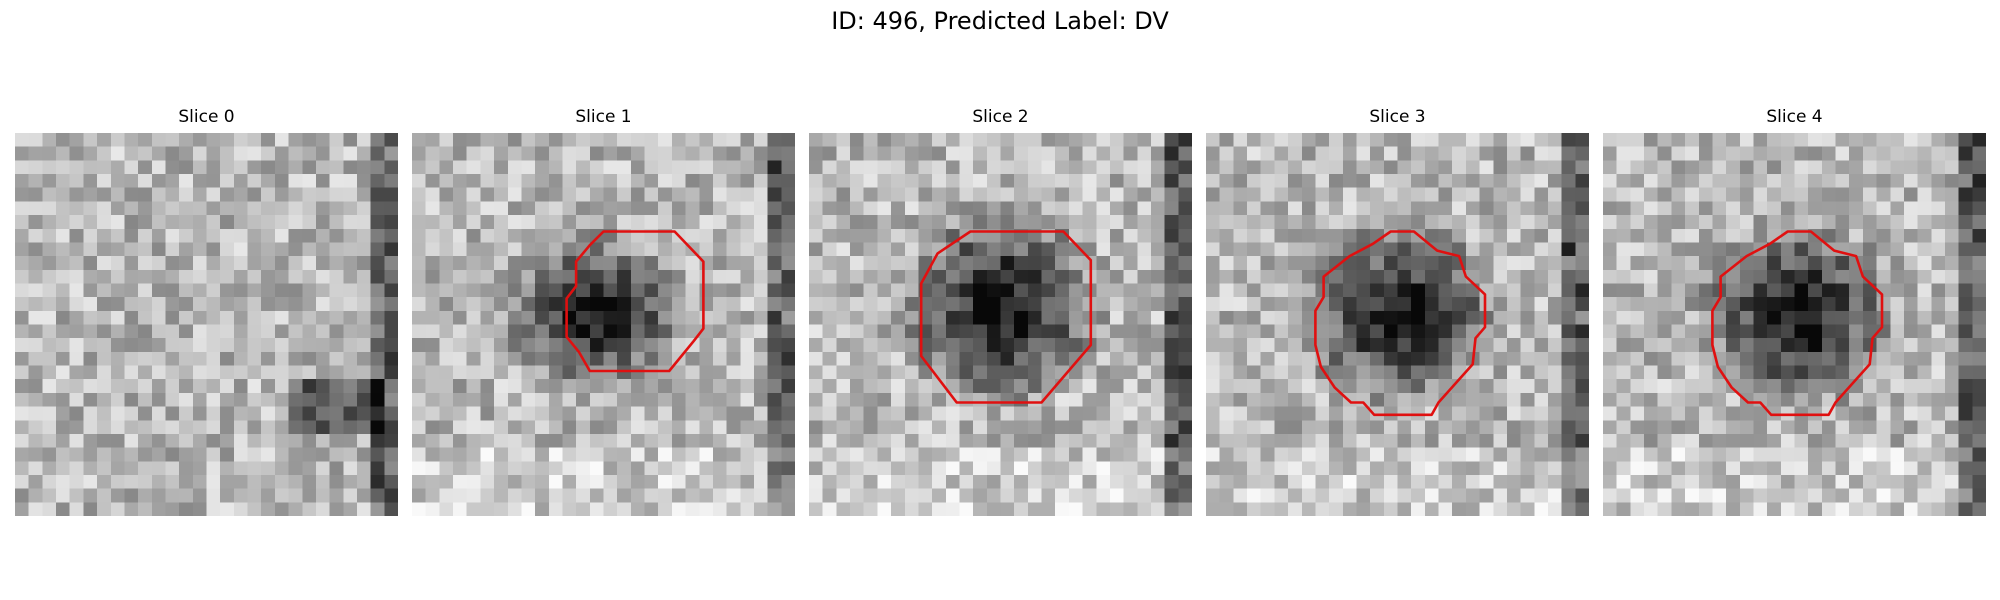 The image size is (2000, 600). I want to click on slice-title: Slice 3, so click(1397, 117).